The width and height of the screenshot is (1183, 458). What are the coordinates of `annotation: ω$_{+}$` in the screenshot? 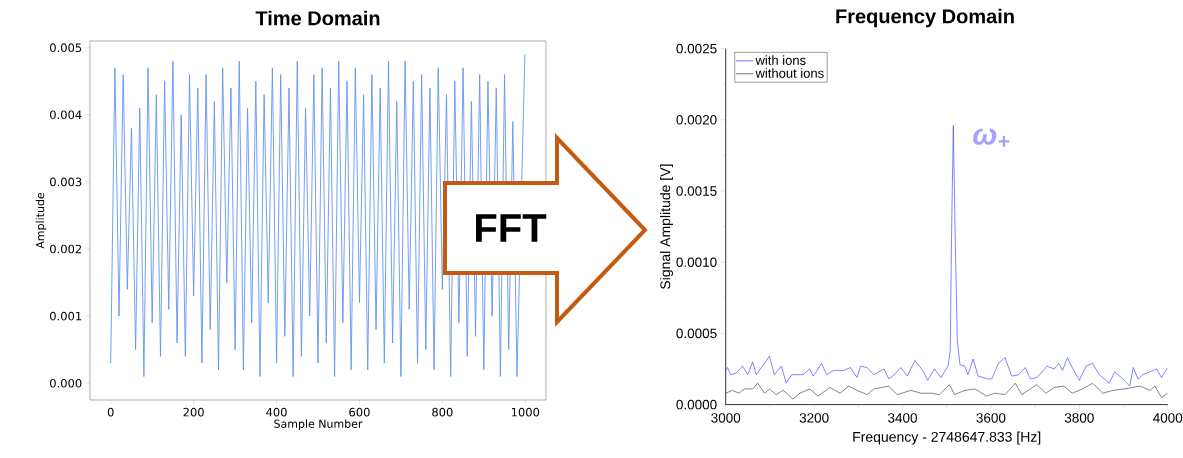 It's located at (991, 137).